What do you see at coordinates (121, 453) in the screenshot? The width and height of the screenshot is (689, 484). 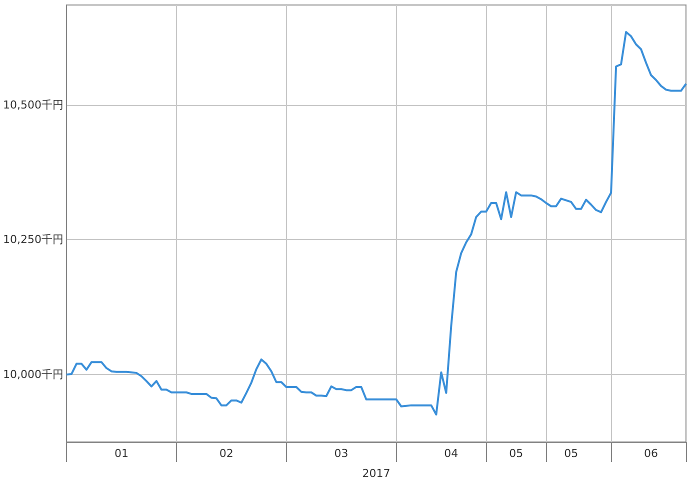 I see `x-tick-label: 01` at bounding box center [121, 453].